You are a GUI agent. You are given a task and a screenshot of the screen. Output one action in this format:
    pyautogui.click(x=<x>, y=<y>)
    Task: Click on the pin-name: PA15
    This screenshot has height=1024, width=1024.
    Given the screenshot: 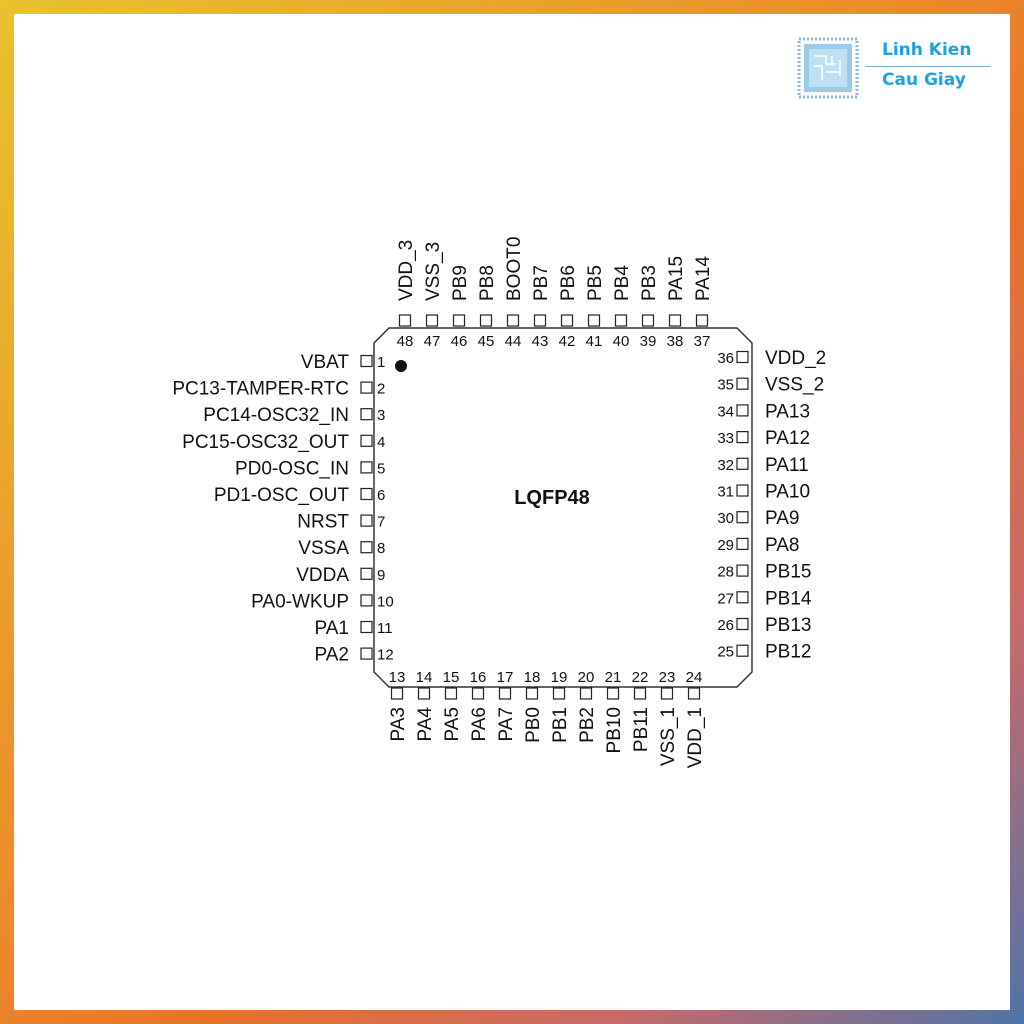 What is the action you would take?
    pyautogui.click(x=676, y=278)
    